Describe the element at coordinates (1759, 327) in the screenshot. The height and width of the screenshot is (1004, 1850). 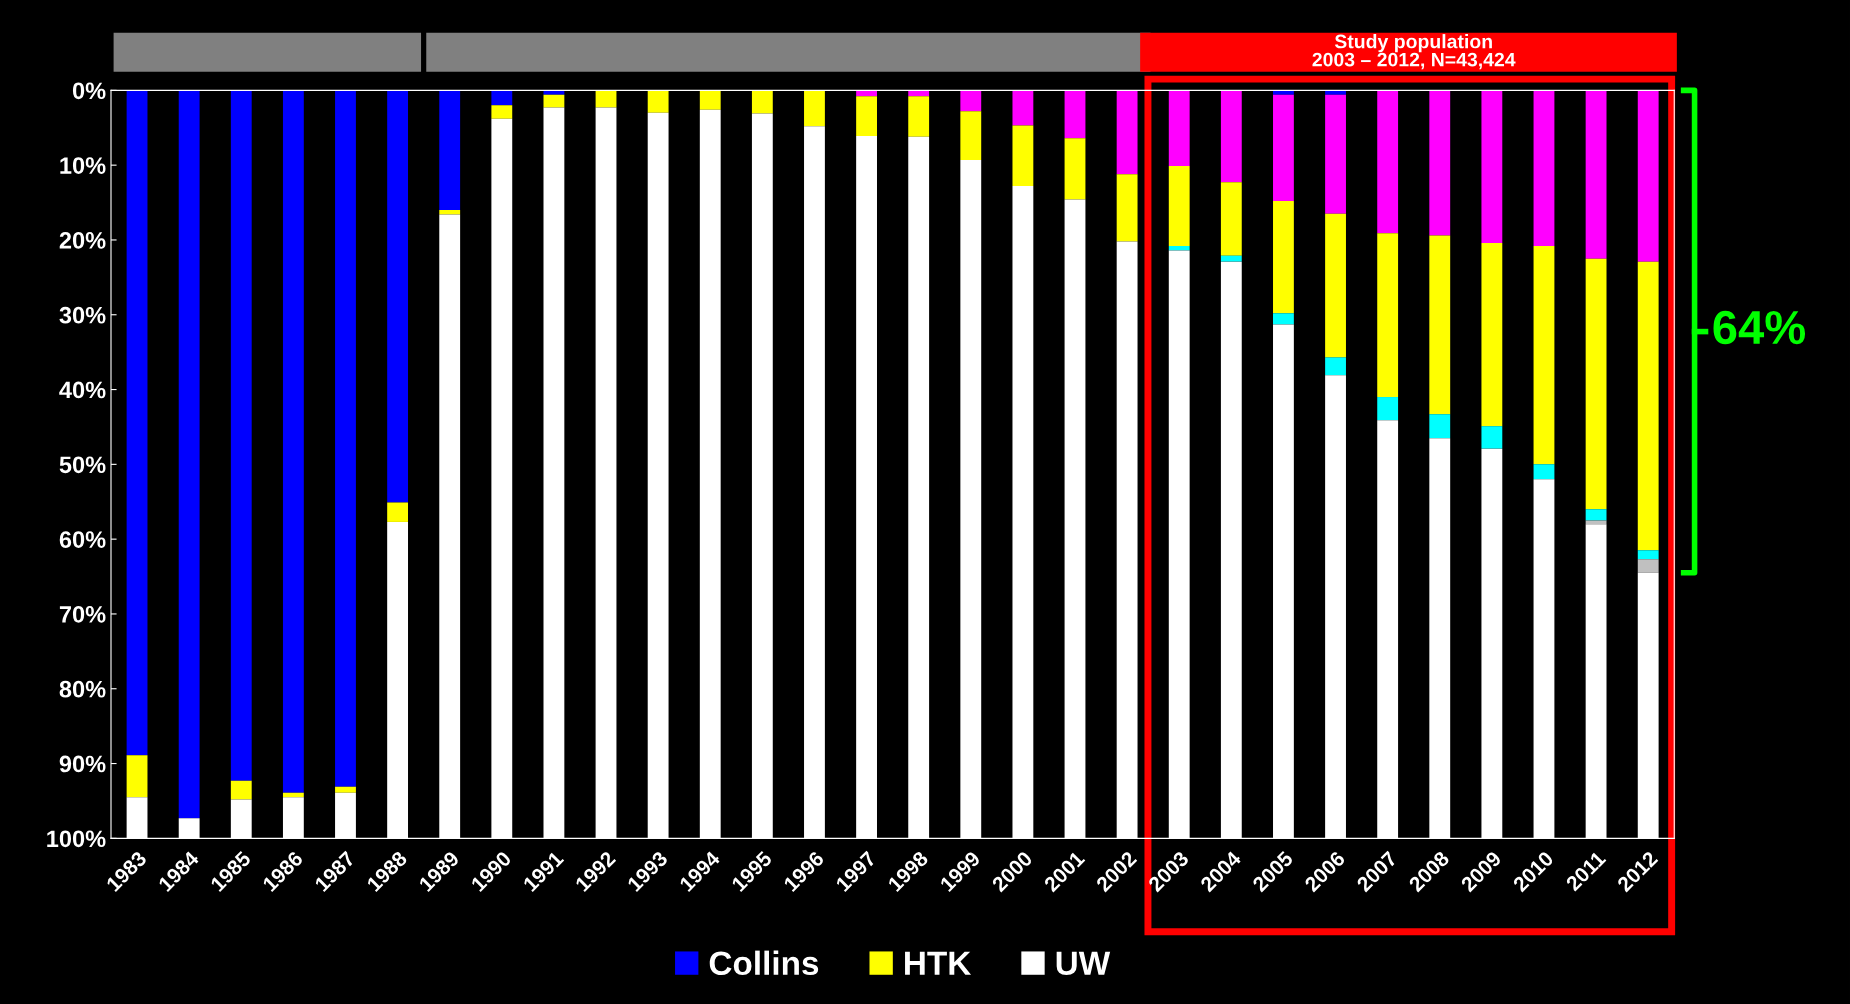
I see `text: 64%` at that location.